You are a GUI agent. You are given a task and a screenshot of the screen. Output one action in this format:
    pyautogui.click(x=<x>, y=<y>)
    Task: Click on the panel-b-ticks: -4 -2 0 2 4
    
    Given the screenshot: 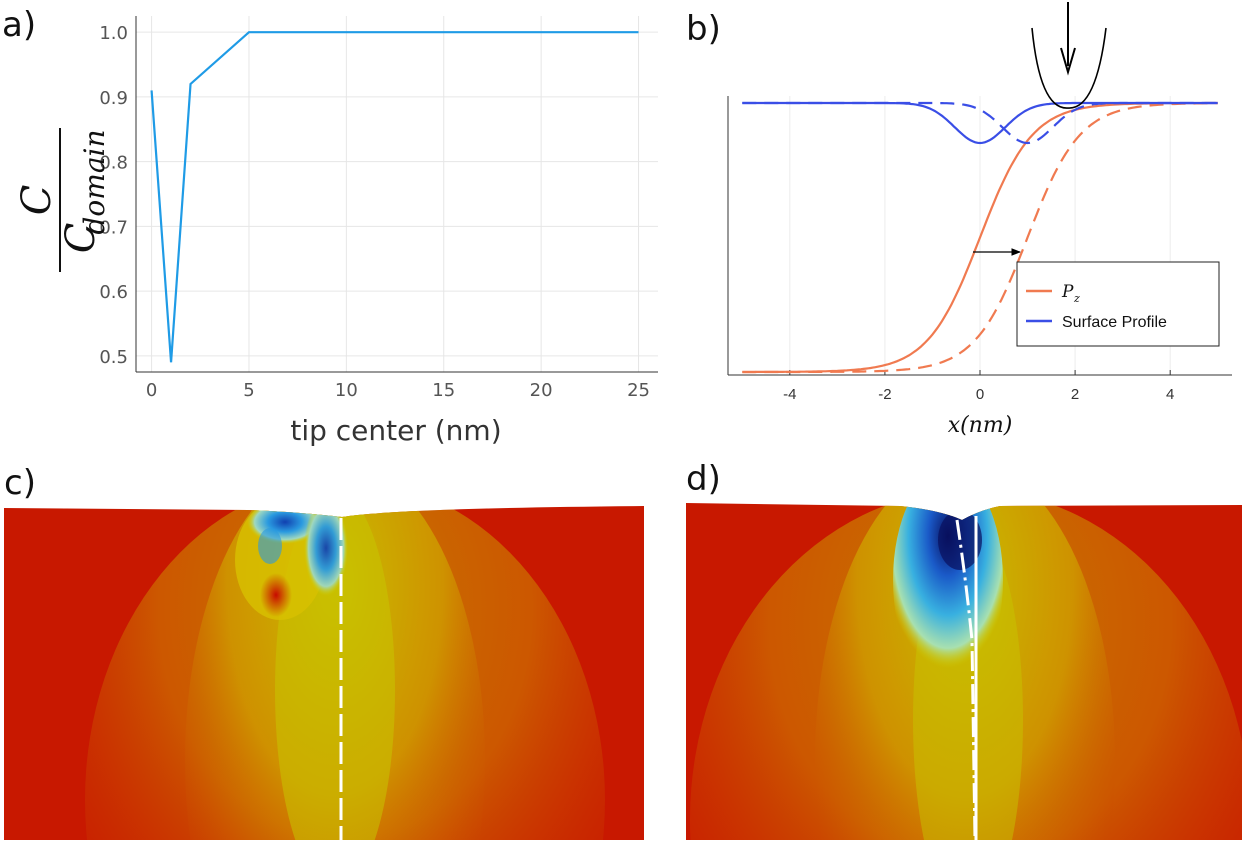 What is the action you would take?
    pyautogui.click(x=979, y=249)
    